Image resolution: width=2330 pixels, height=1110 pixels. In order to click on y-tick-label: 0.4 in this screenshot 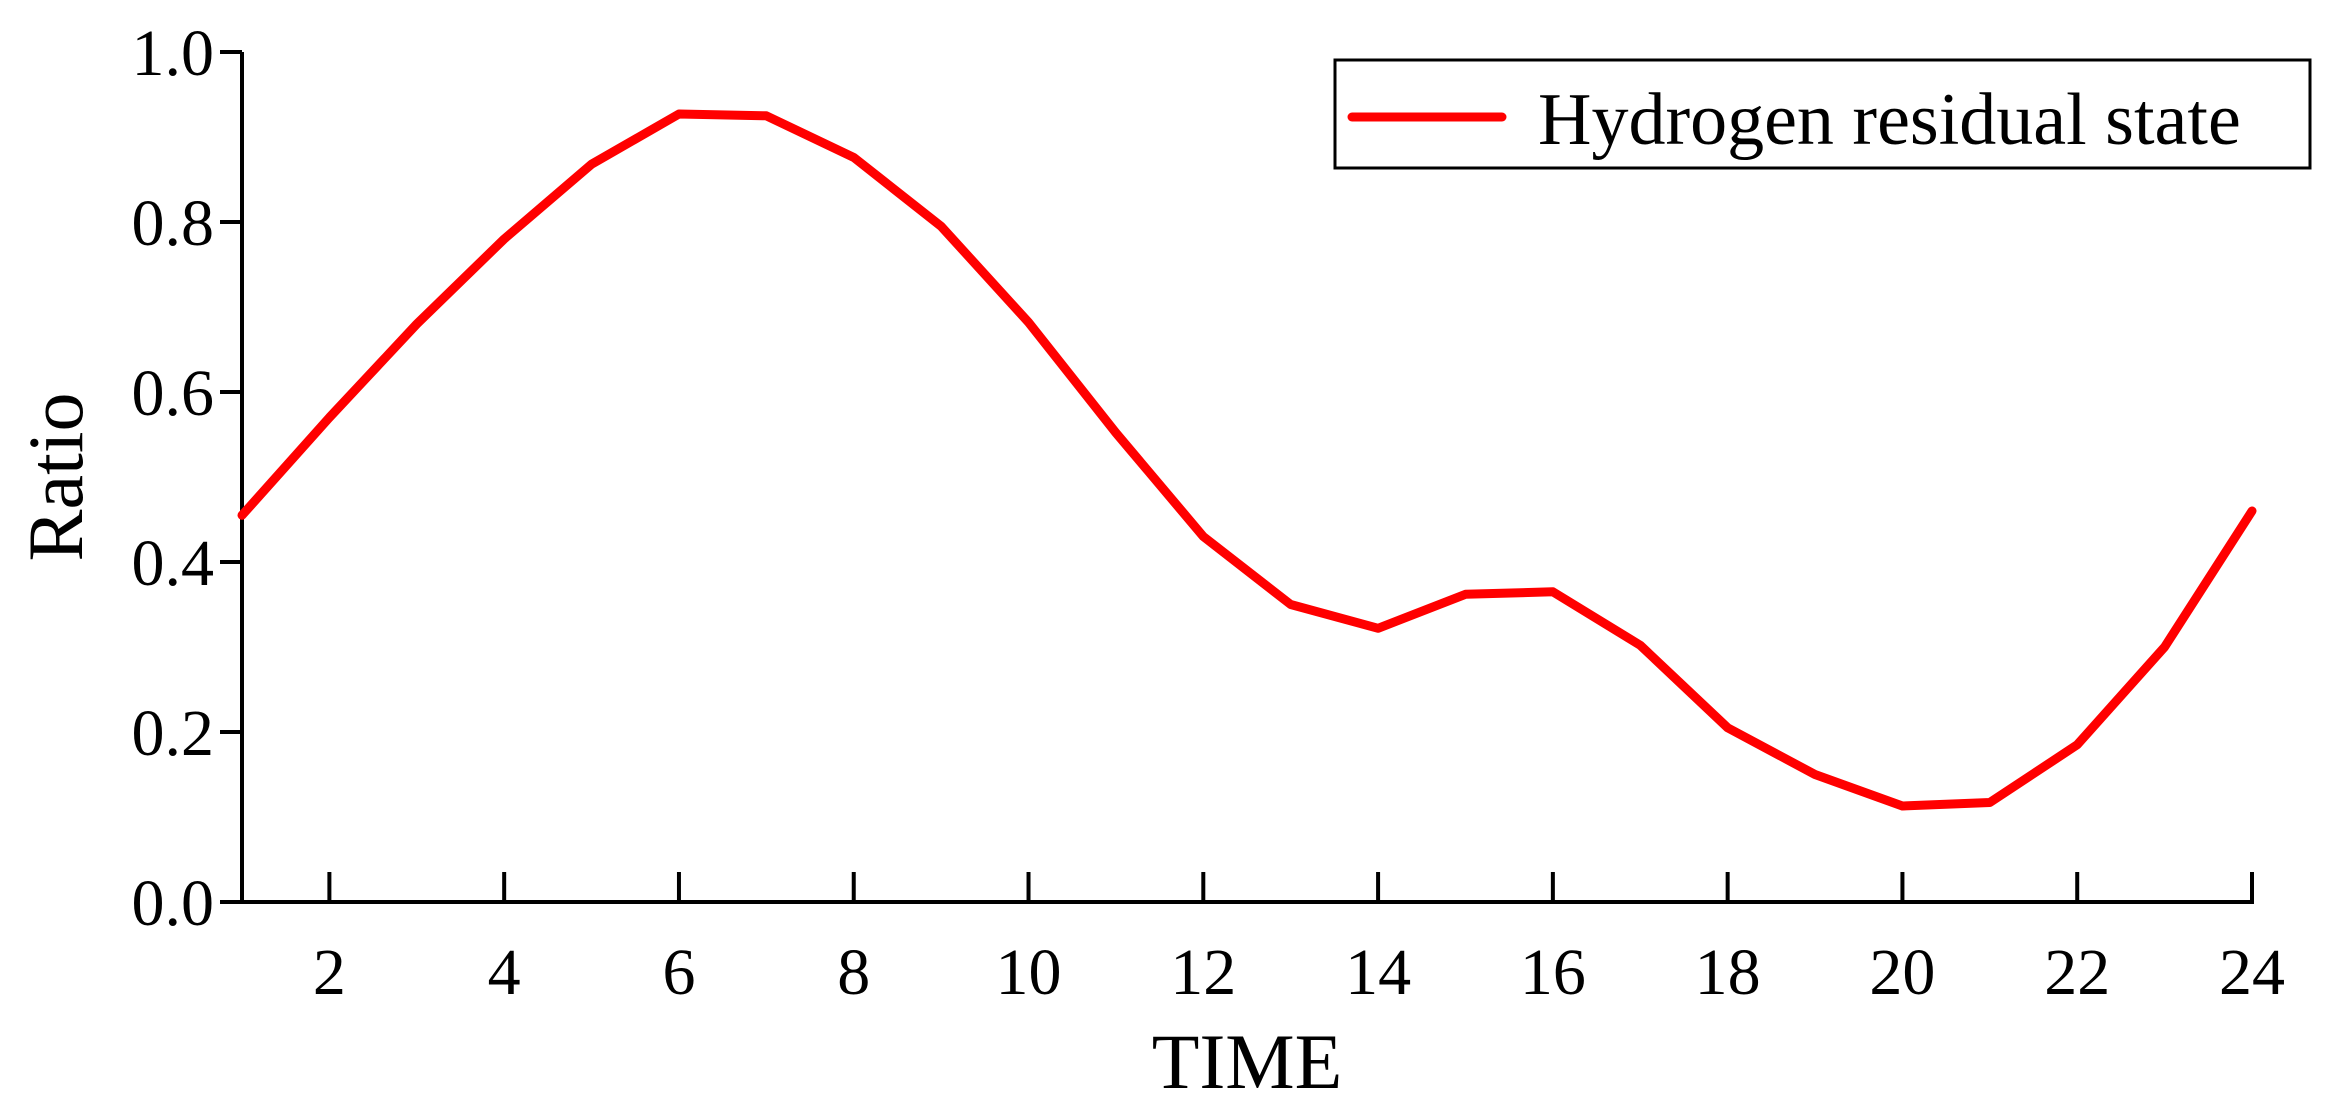, I will do `click(173, 563)`.